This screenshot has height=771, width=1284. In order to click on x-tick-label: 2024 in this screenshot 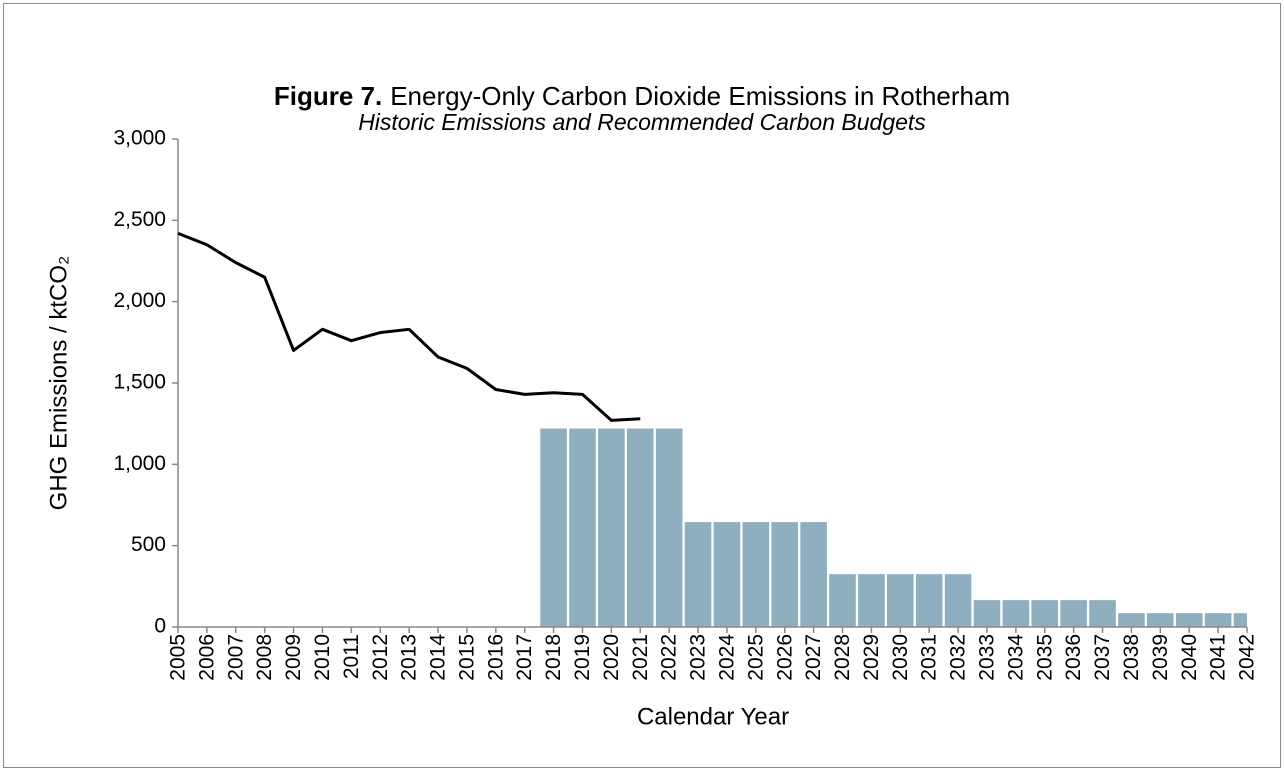, I will do `click(726, 657)`.